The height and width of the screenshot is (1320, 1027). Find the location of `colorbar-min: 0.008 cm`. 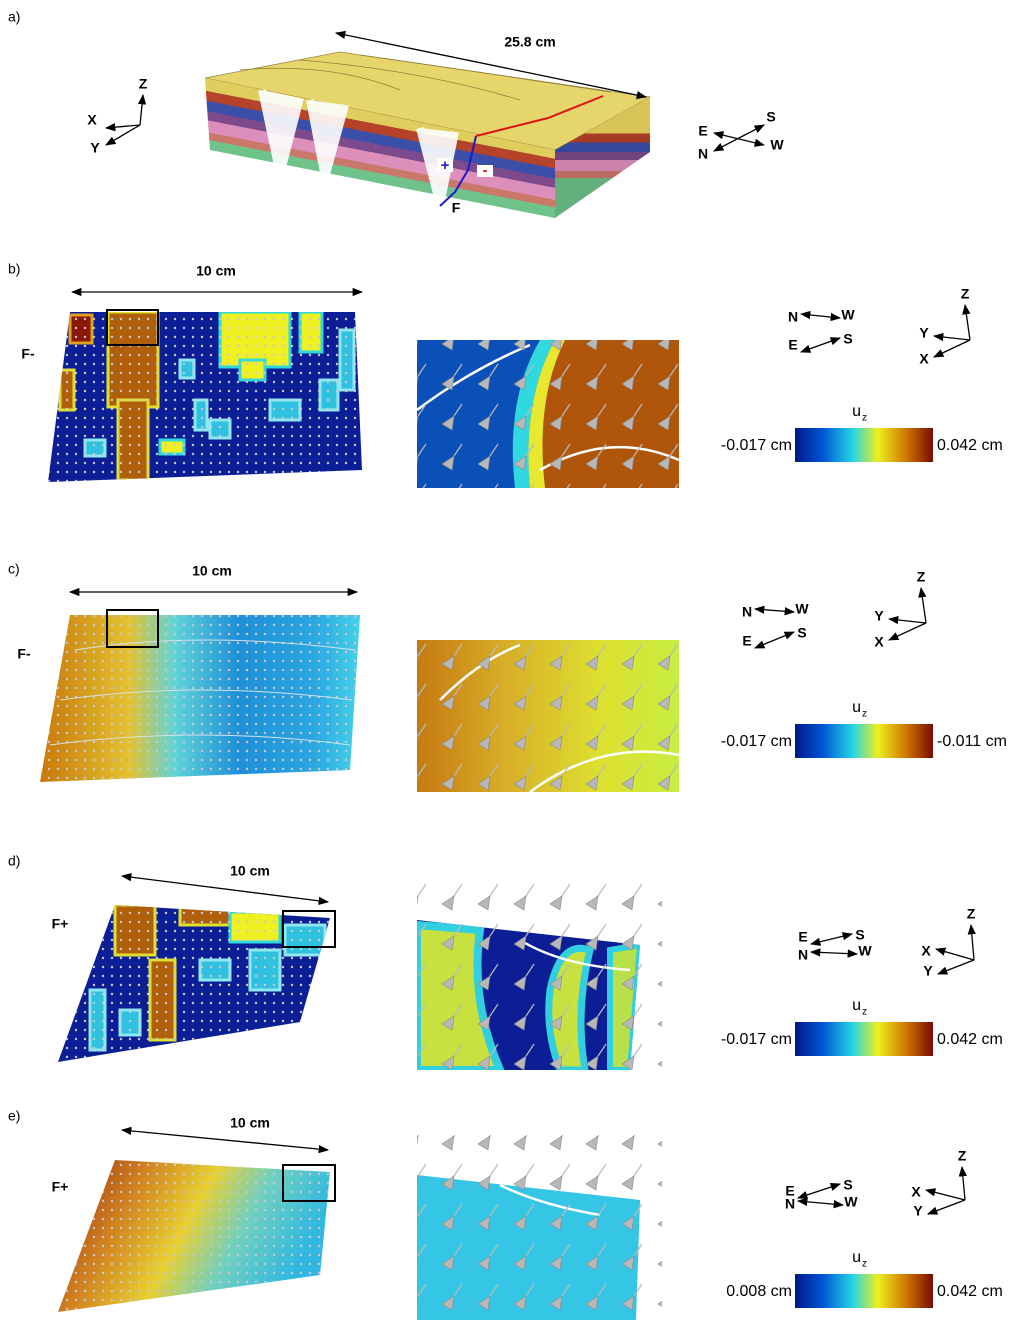

colorbar-min: 0.008 cm is located at coordinates (759, 1291).